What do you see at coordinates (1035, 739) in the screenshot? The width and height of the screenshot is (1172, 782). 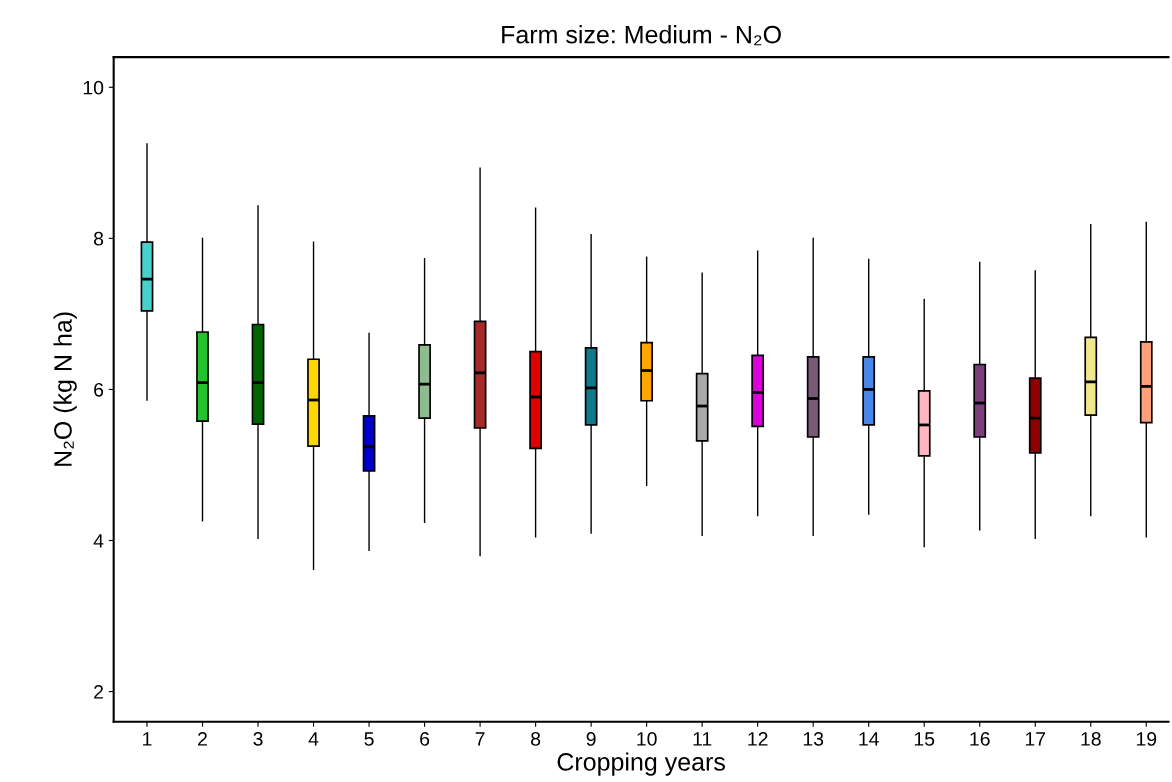 I see `x-tick-label: 17` at bounding box center [1035, 739].